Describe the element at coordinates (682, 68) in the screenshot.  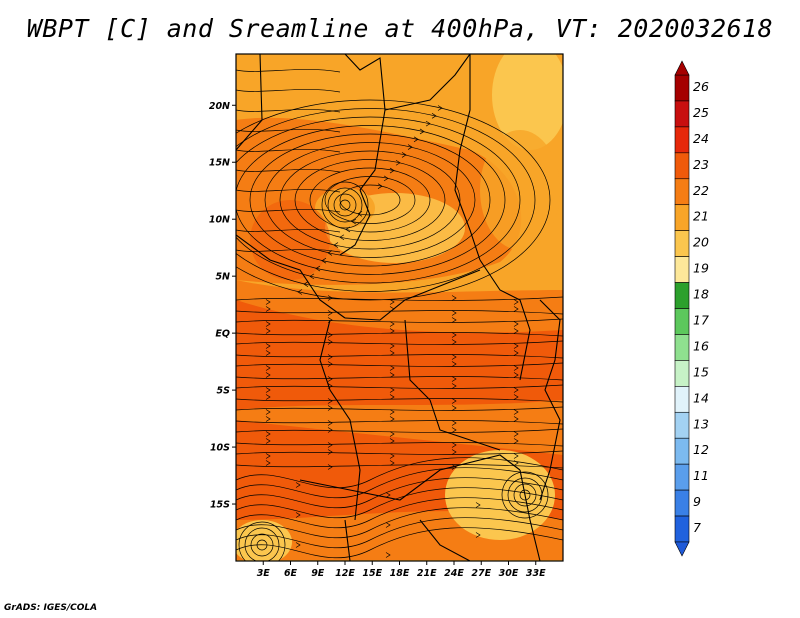
I see `colorbar-top-arrow` at that location.